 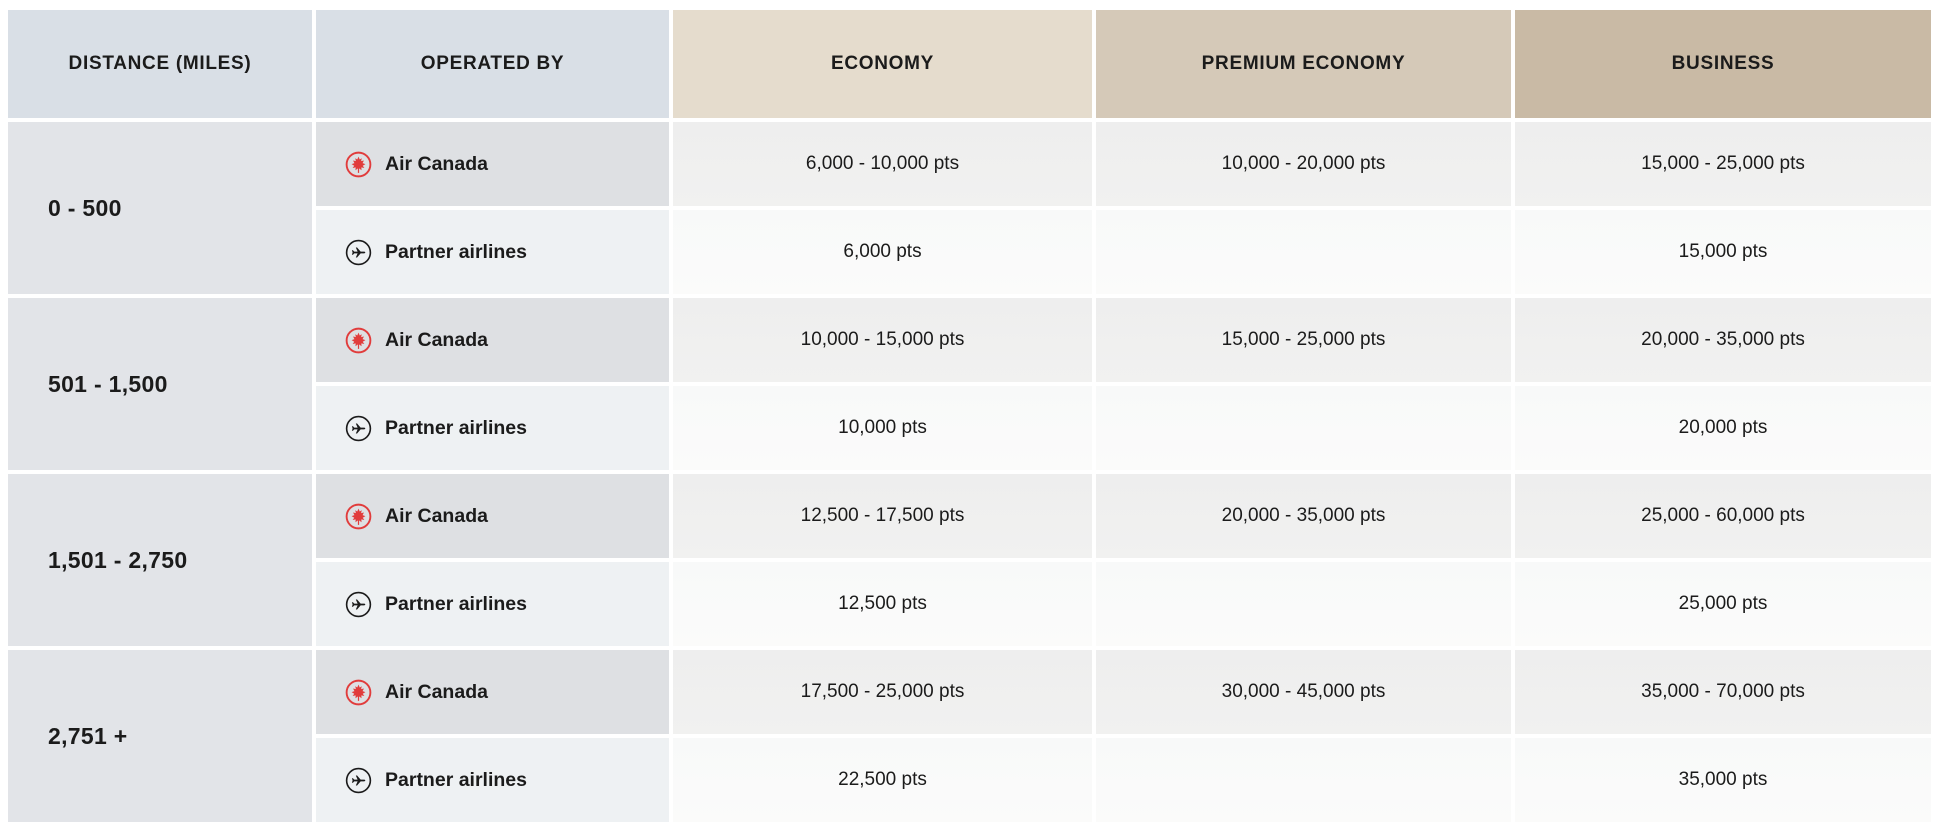 I want to click on business-value-cell: 25,000 - 60,000 pts, so click(x=1723, y=516).